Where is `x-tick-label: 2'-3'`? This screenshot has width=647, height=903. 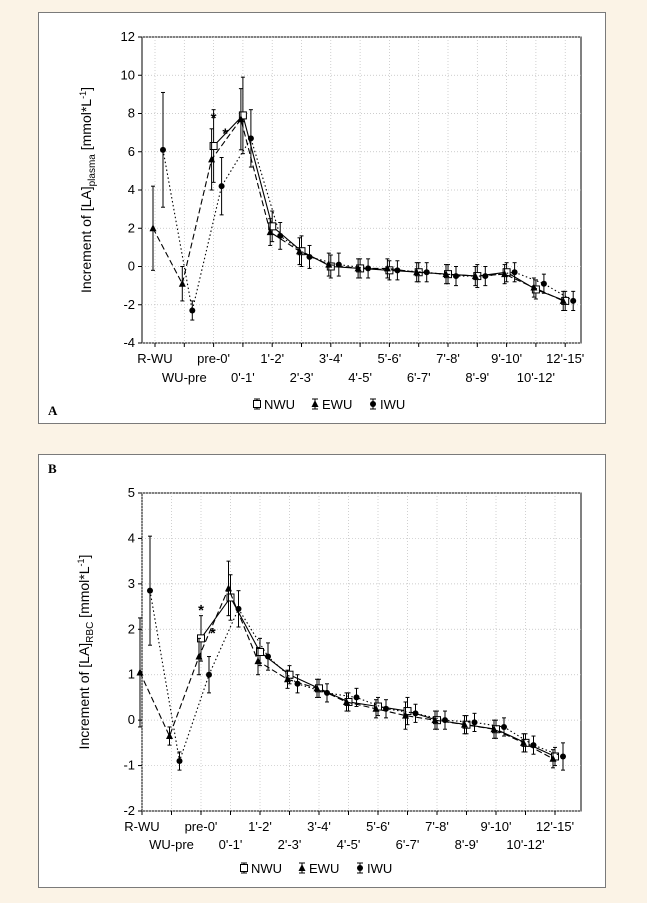
x-tick-label: 2'-3' is located at coordinates (302, 377).